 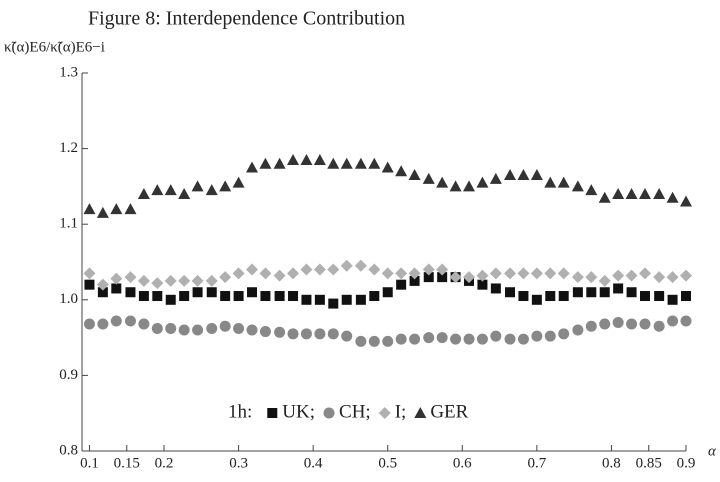 I want to click on y-tick-label: 0.8, so click(x=68, y=450).